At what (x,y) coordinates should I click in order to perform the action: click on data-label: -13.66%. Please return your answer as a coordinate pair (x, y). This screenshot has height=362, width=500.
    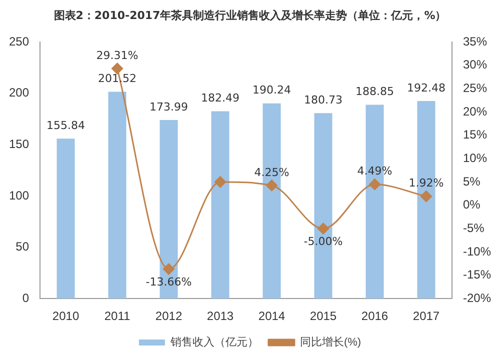
    Looking at the image, I should click on (169, 281).